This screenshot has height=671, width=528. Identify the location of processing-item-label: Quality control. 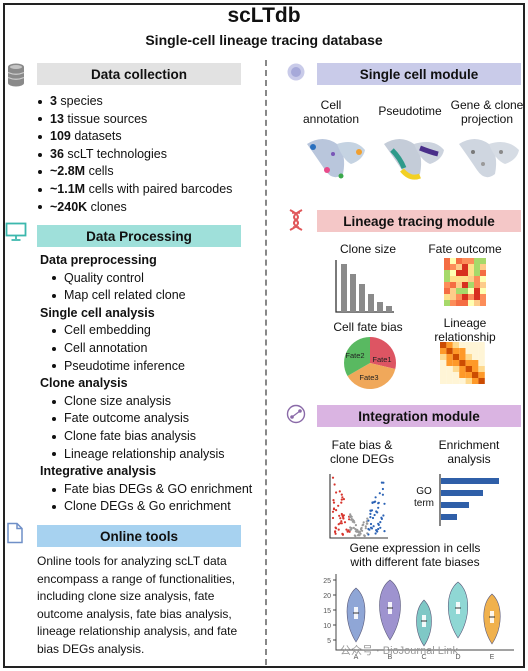
(104, 277).